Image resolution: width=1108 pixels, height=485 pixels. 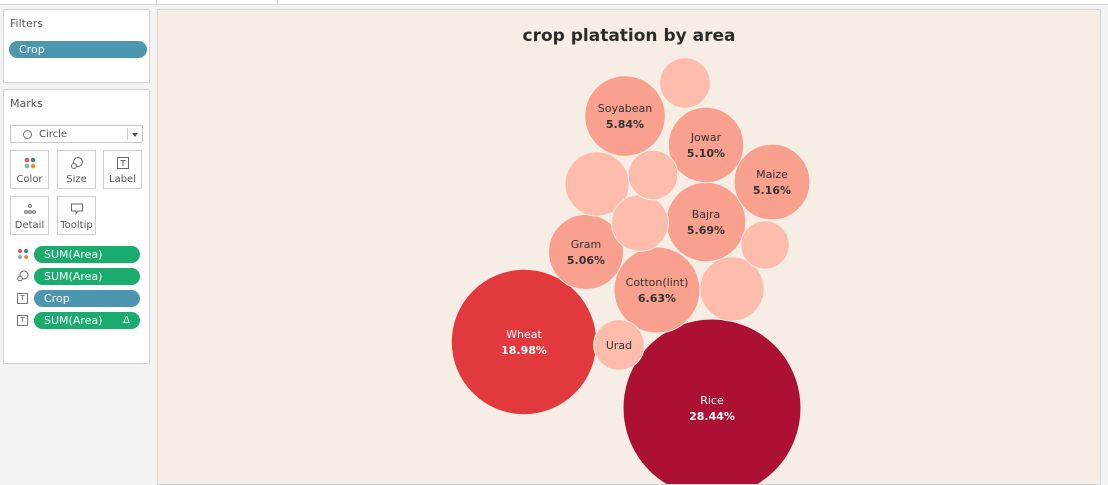 What do you see at coordinates (76, 209) in the screenshot?
I see `tooltip-icon` at bounding box center [76, 209].